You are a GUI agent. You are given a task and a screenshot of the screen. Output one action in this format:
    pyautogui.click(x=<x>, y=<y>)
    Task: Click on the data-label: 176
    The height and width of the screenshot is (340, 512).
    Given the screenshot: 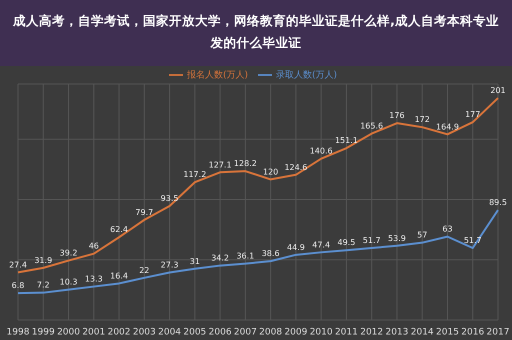 What is the action you would take?
    pyautogui.click(x=397, y=115)
    